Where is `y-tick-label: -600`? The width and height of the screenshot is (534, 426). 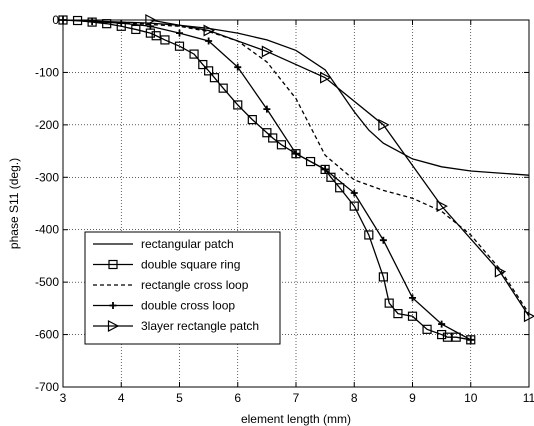
y-tick-label: -600 is located at coordinates (47, 335).